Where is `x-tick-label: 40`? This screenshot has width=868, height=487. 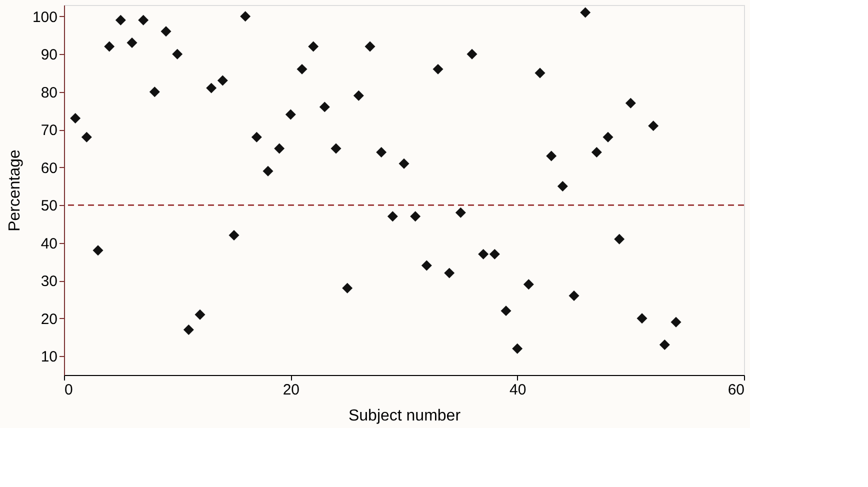 x-tick-label: 40 is located at coordinates (517, 390).